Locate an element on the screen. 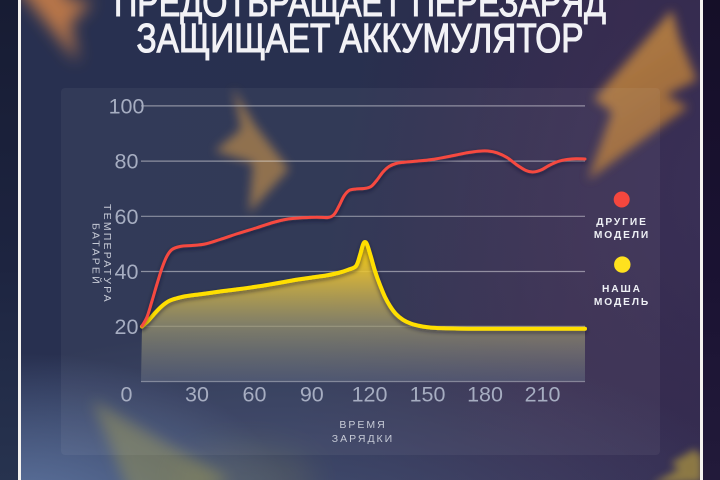  svg-text: 80 is located at coordinates (127, 162).